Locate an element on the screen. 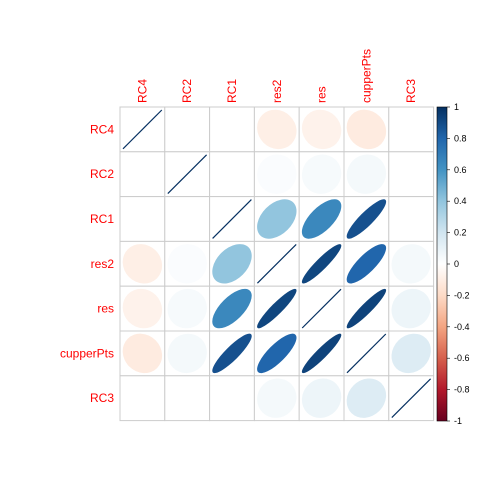 The height and width of the screenshot is (480, 480). column-label: cupperPts is located at coordinates (366, 76).